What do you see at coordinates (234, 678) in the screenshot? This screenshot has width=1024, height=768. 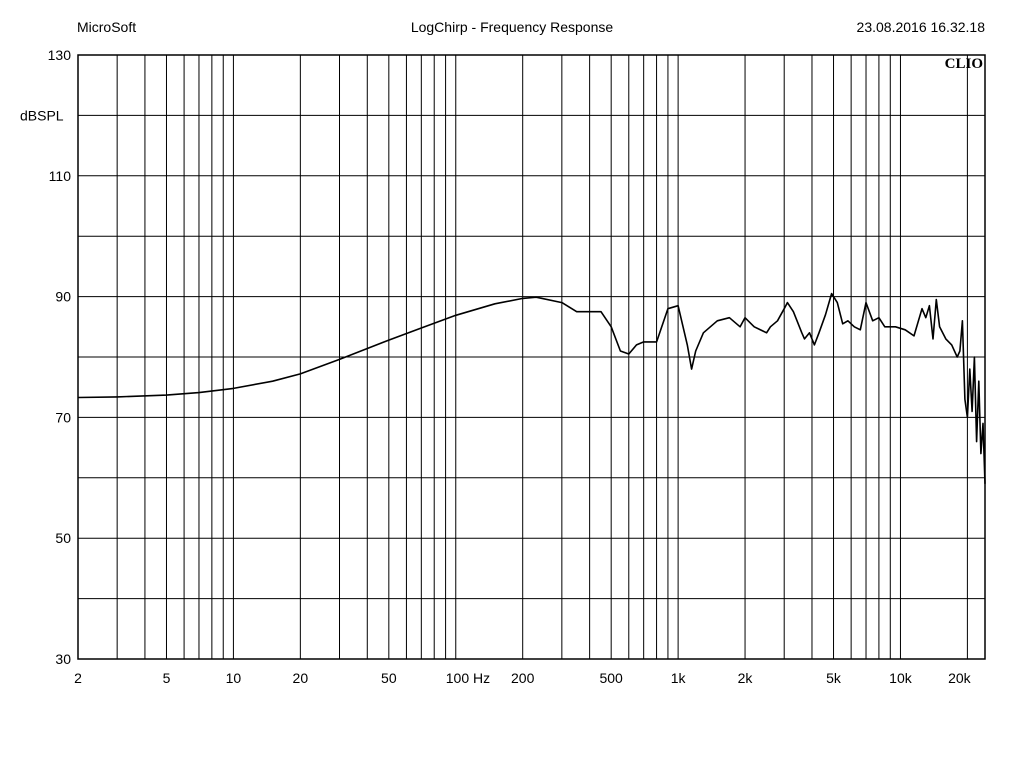 I see `x-tick-label: 10` at bounding box center [234, 678].